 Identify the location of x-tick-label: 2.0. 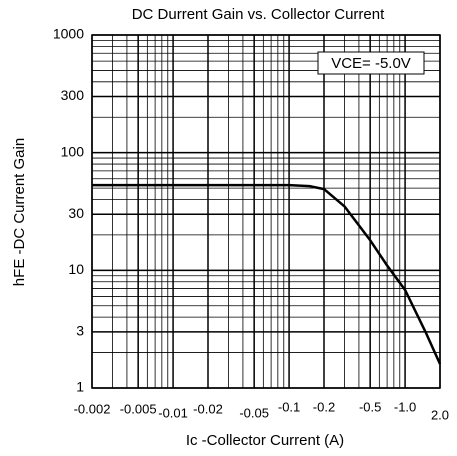
(440, 414).